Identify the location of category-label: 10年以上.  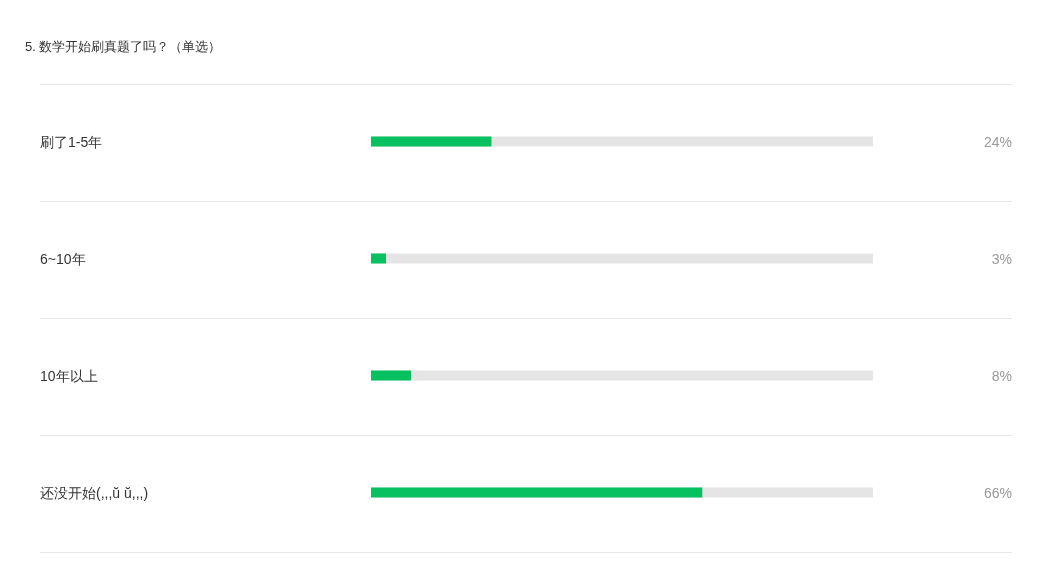
(69, 375).